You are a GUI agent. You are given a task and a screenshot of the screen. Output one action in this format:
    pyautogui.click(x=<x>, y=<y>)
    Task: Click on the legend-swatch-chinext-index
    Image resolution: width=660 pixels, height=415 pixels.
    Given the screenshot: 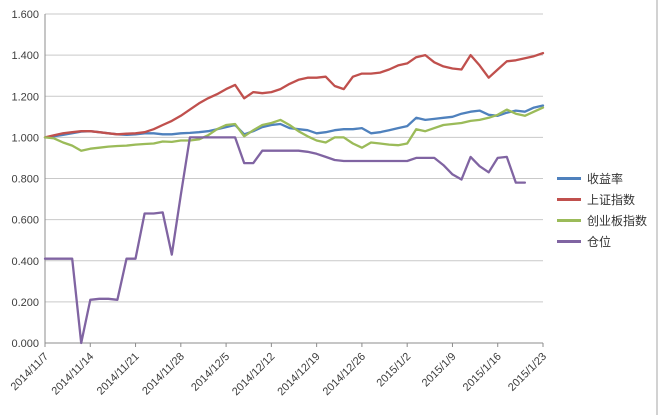 What is the action you would take?
    pyautogui.click(x=569, y=220)
    